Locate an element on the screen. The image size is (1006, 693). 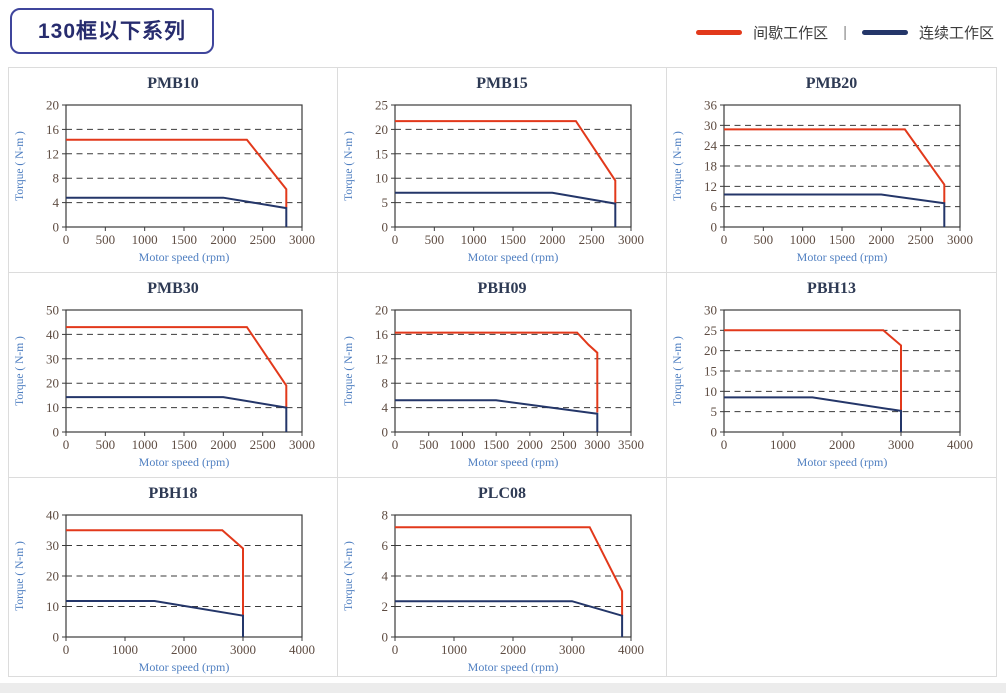
chart-title-plc08: PLC08 is located at coordinates (502, 493).